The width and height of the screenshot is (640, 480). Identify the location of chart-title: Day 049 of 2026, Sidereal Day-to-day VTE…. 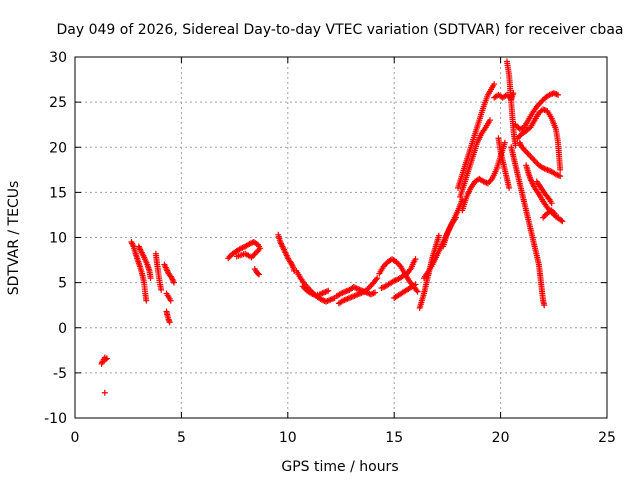
(340, 30).